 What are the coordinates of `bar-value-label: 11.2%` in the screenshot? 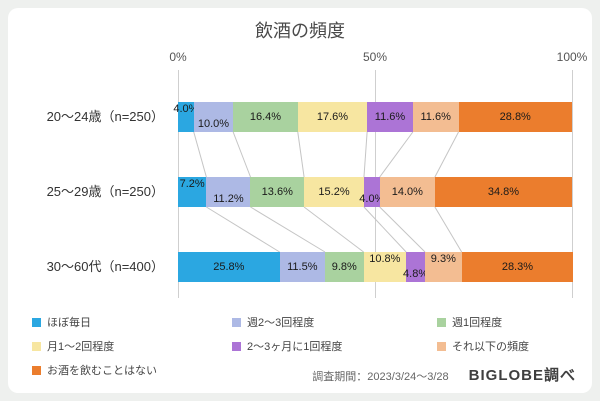 It's located at (228, 199).